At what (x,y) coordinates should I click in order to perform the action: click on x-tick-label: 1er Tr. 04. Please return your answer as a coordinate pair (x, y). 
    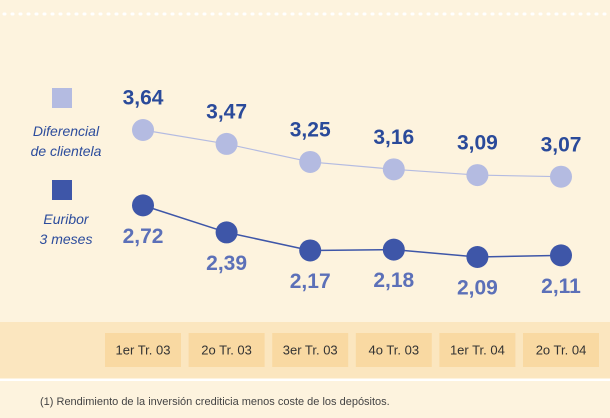
    Looking at the image, I should click on (477, 349).